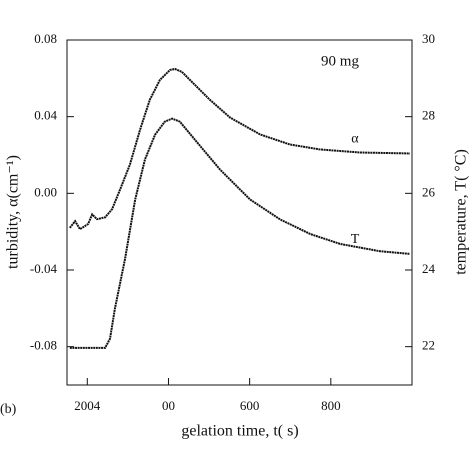 This screenshot has width=474, height=474. What do you see at coordinates (340, 61) in the screenshot?
I see `annotation: 90 mg` at bounding box center [340, 61].